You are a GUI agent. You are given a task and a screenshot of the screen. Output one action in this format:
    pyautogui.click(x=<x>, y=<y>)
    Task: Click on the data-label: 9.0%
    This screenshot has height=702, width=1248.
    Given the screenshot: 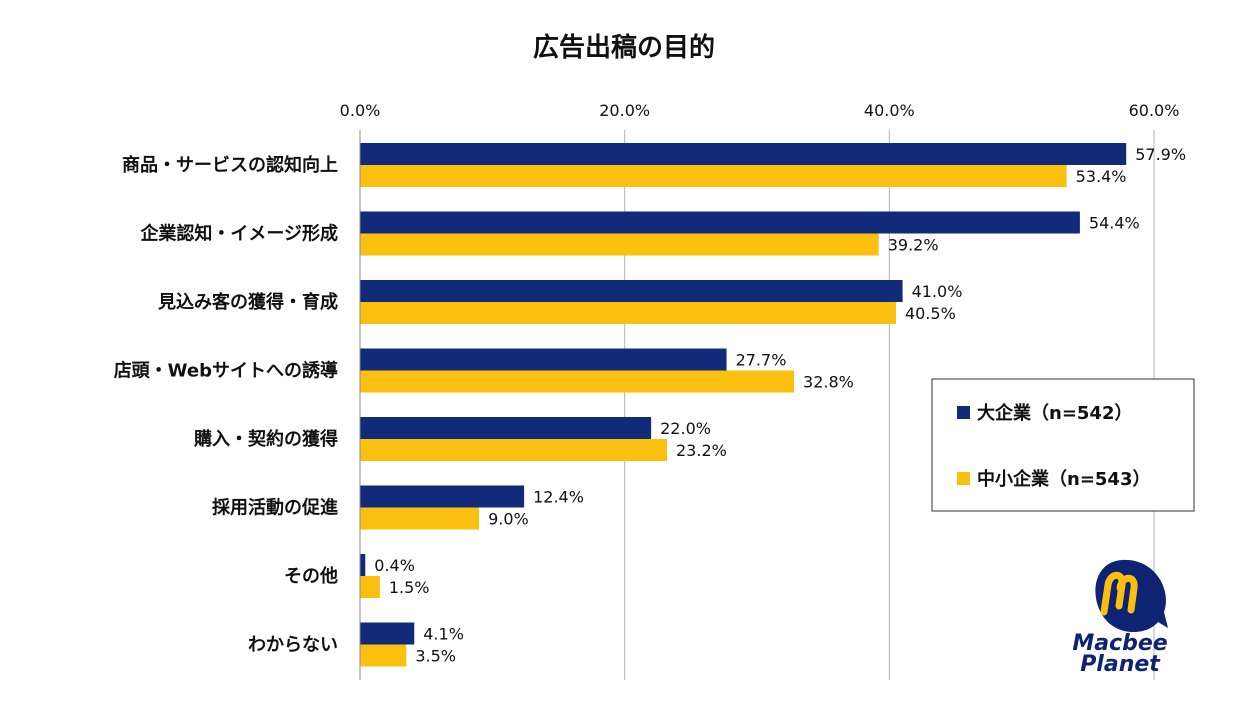 What is the action you would take?
    pyautogui.click(x=508, y=519)
    